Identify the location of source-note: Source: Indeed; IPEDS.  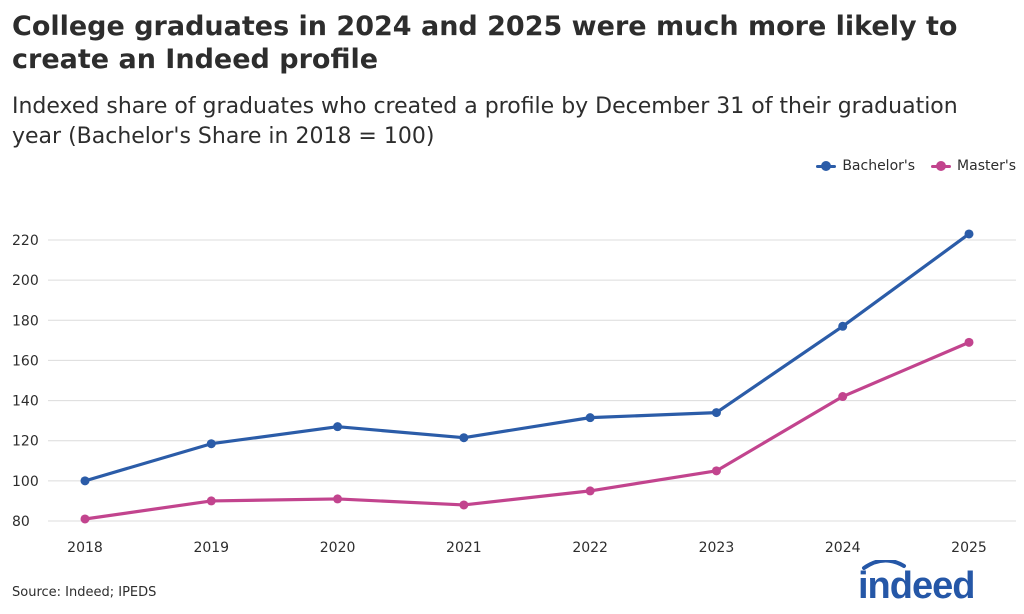
(84, 592).